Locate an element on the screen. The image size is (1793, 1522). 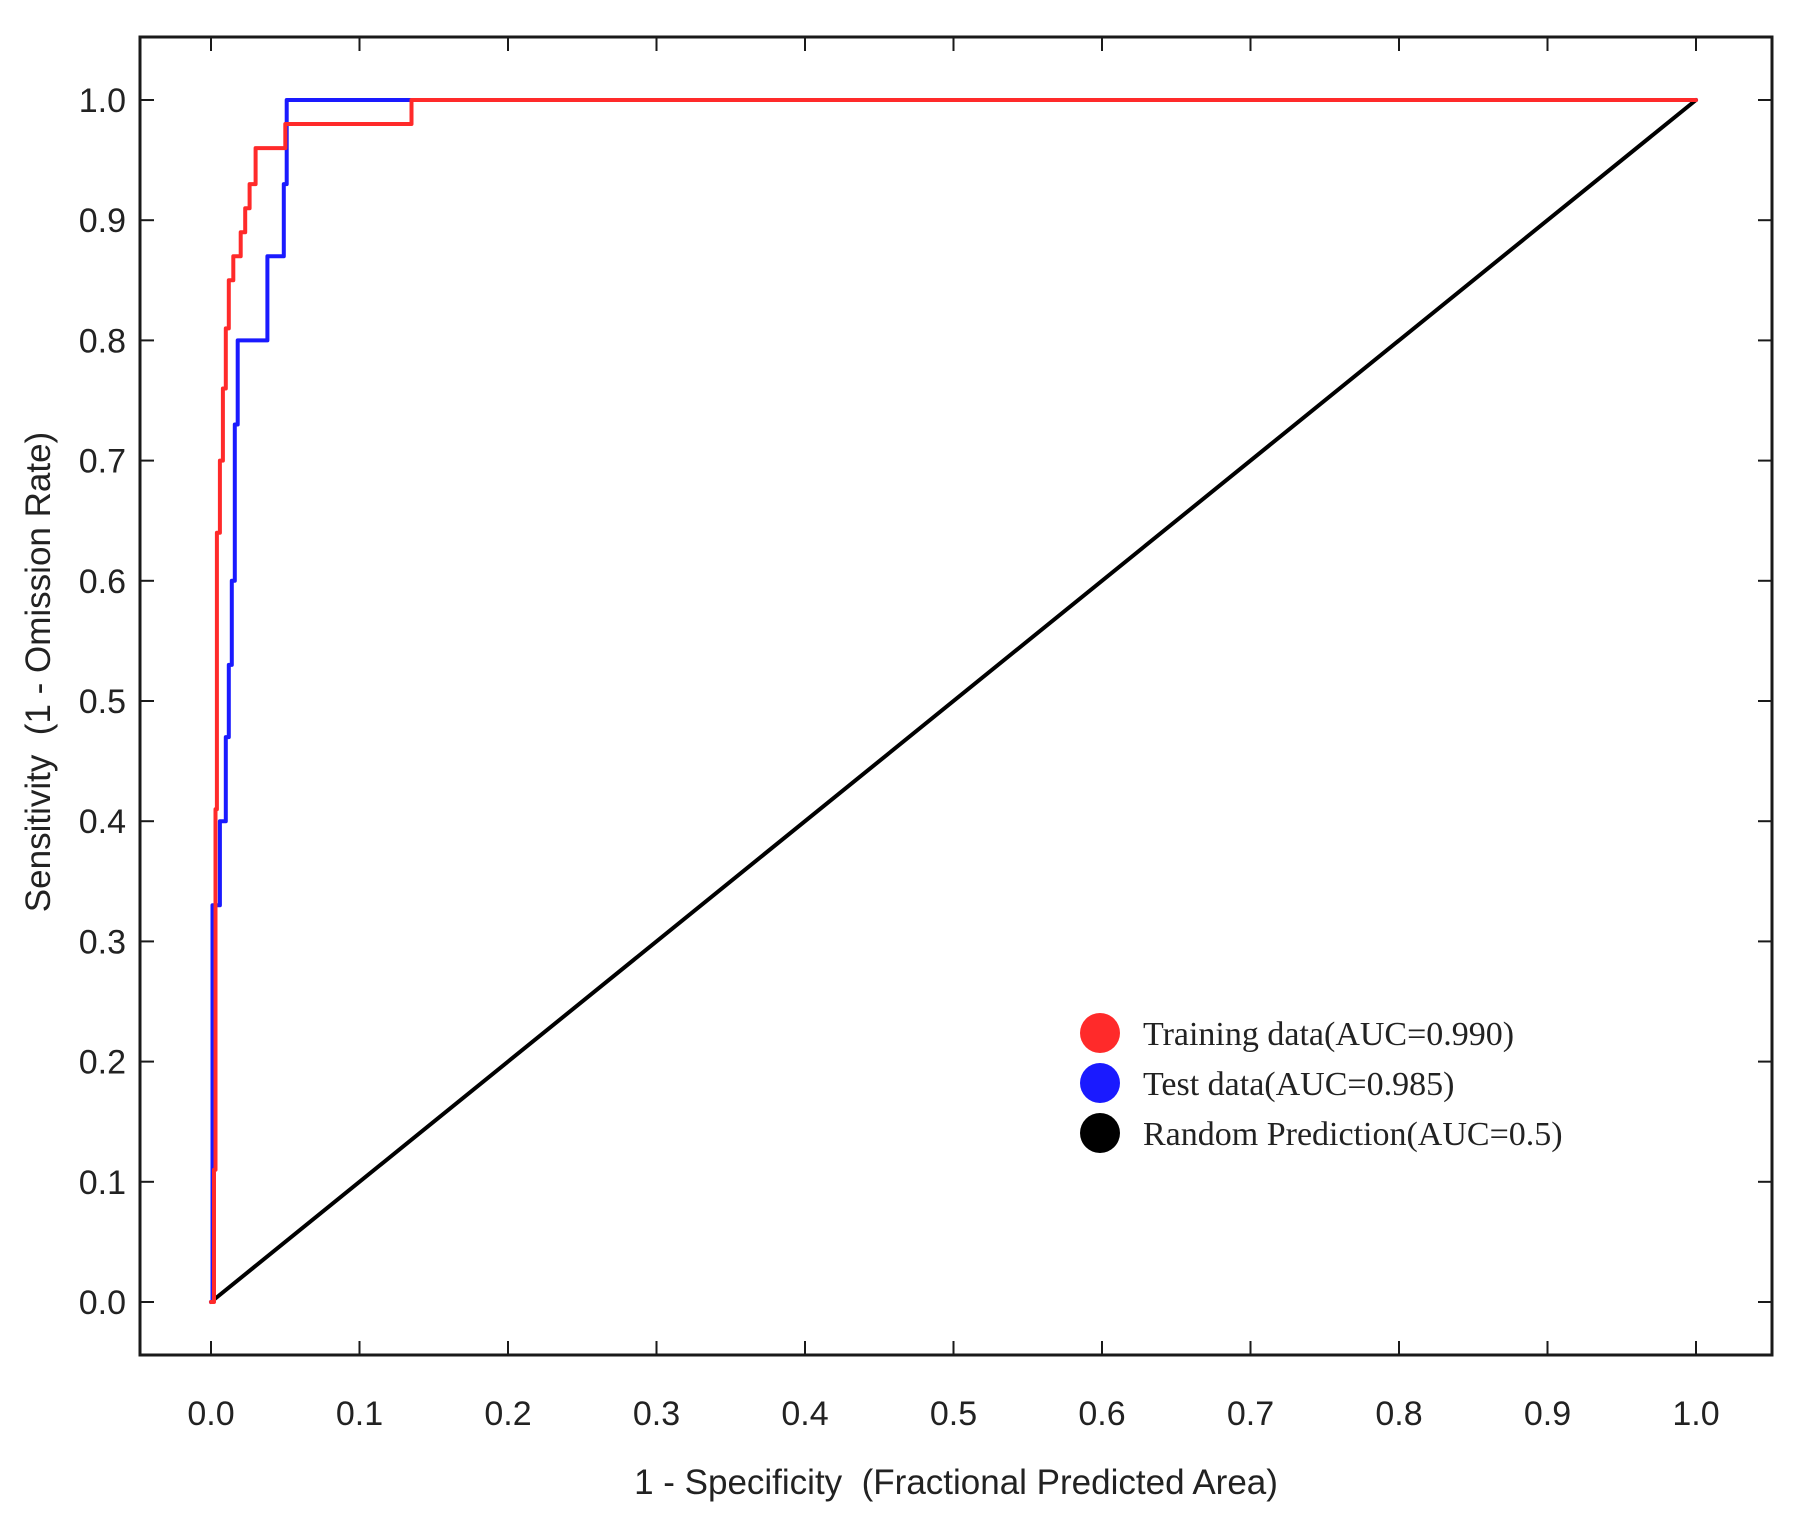
x-tick-label: 0.9 is located at coordinates (1547, 1414).